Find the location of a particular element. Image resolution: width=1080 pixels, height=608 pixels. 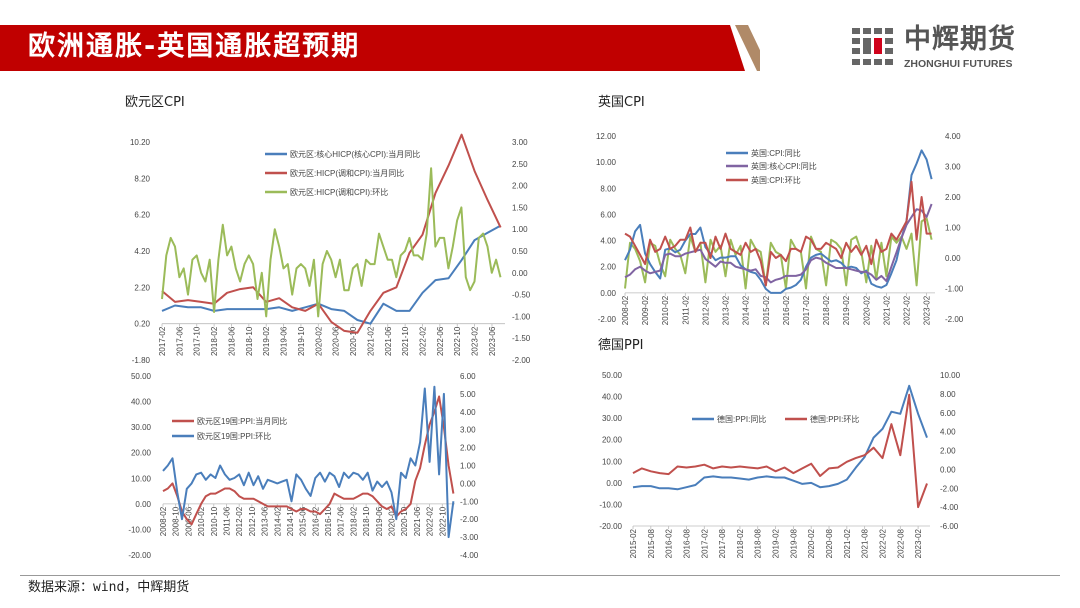

x-tick-label: 2021-06 is located at coordinates (417, 521).